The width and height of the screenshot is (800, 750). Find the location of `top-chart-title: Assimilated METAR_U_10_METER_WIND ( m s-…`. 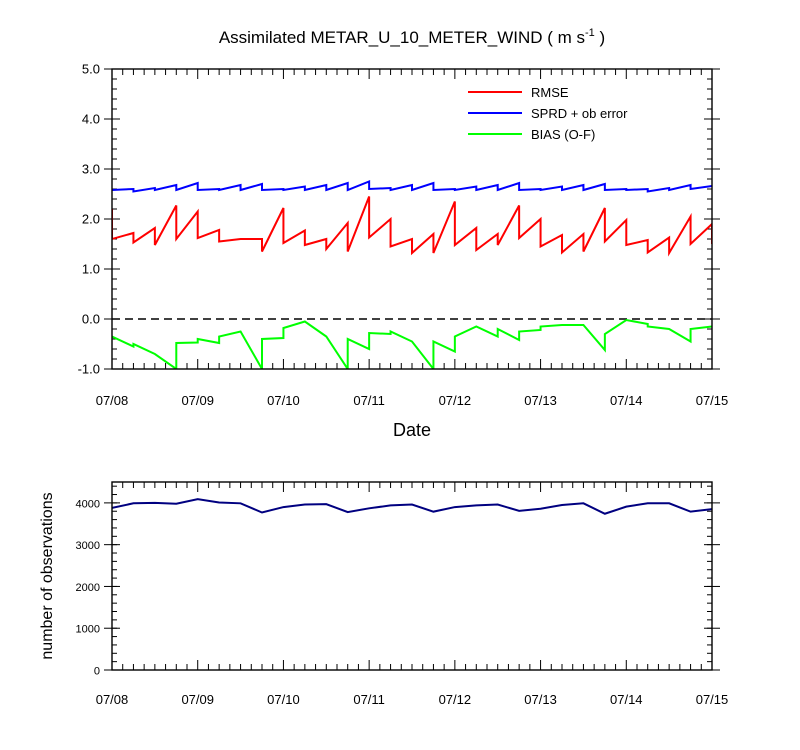

top-chart-title: Assimilated METAR_U_10_METER_WIND ( m s-… is located at coordinates (412, 37).